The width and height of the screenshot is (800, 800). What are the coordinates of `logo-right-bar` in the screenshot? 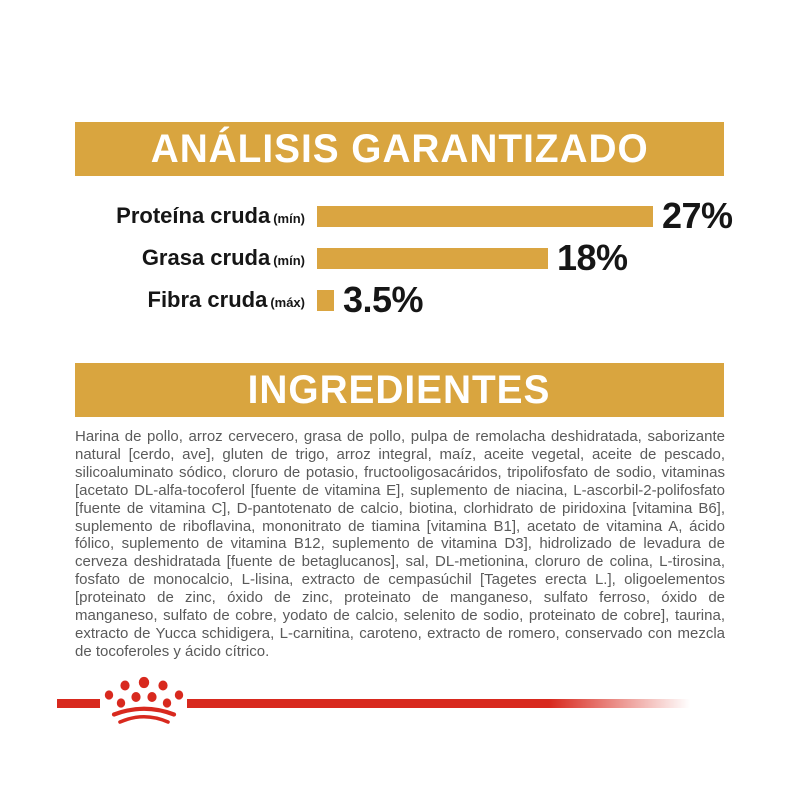 It's located at (438, 703).